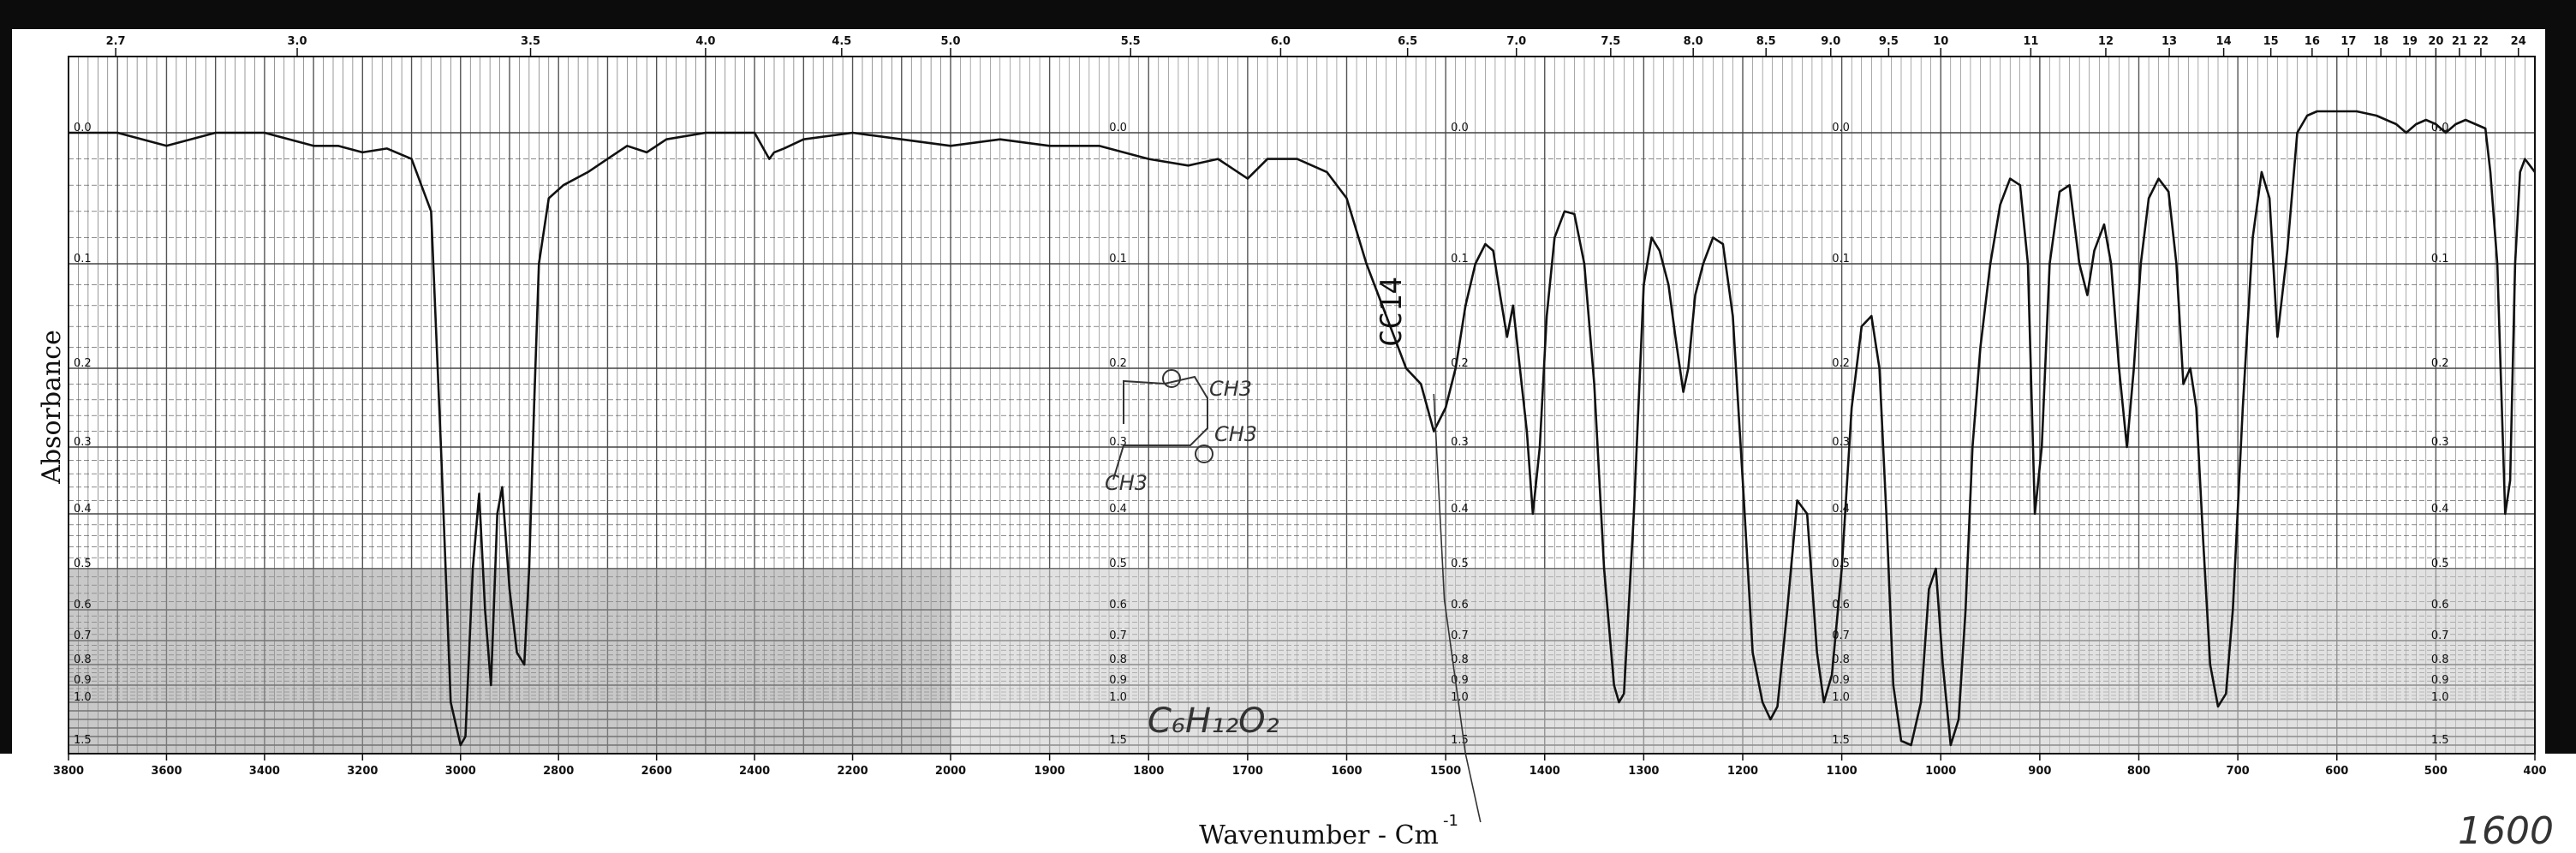  I want to click on top-tick-label: 15, so click(2271, 41).